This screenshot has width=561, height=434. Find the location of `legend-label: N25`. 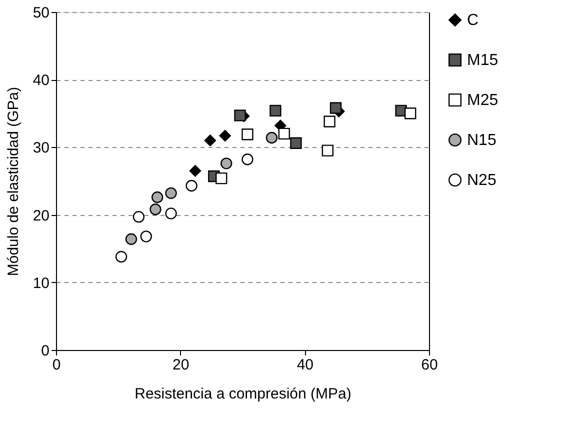

legend-label: N25 is located at coordinates (481, 180).